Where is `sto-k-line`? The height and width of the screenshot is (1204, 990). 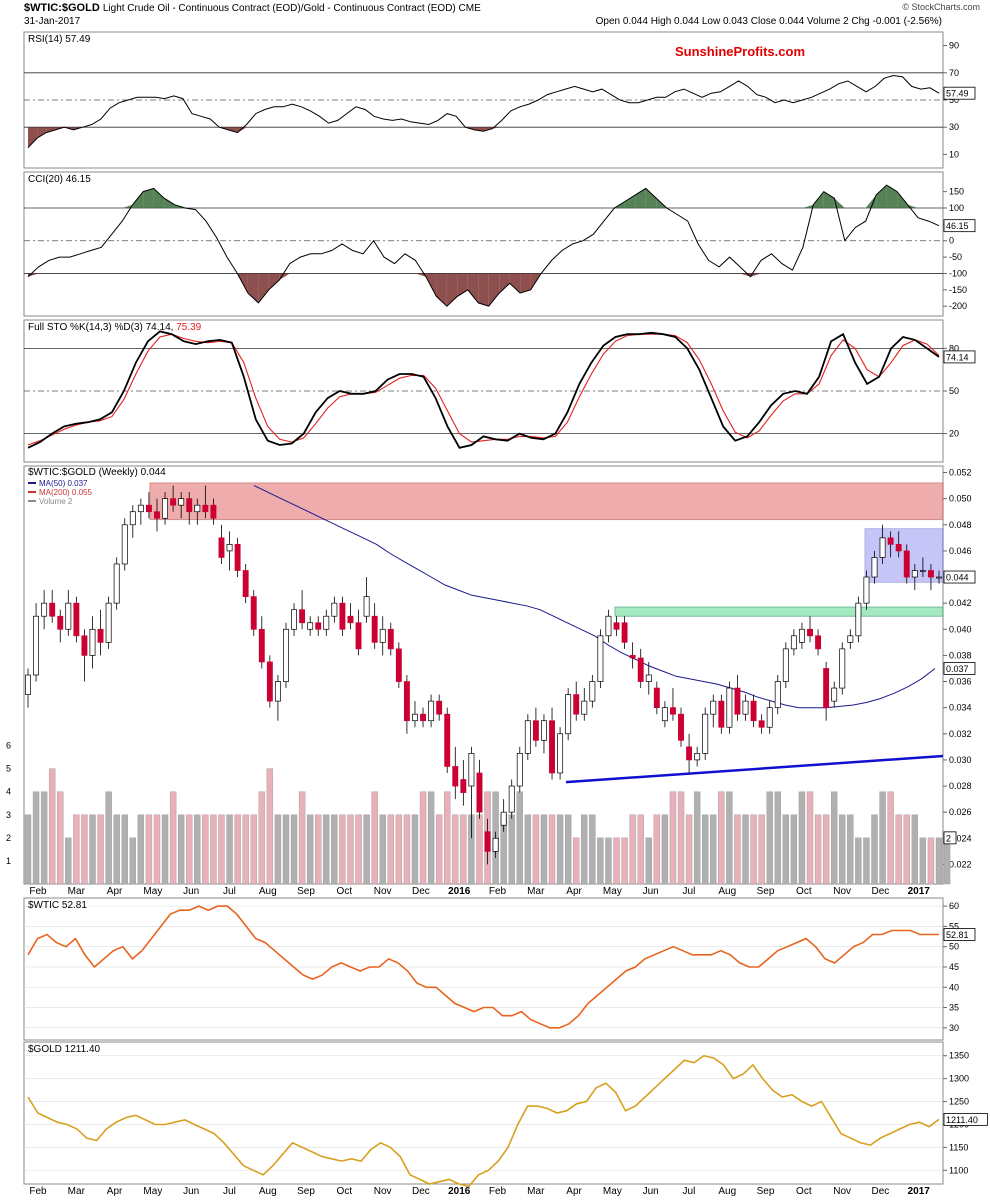
sto-k-line is located at coordinates (483, 389).